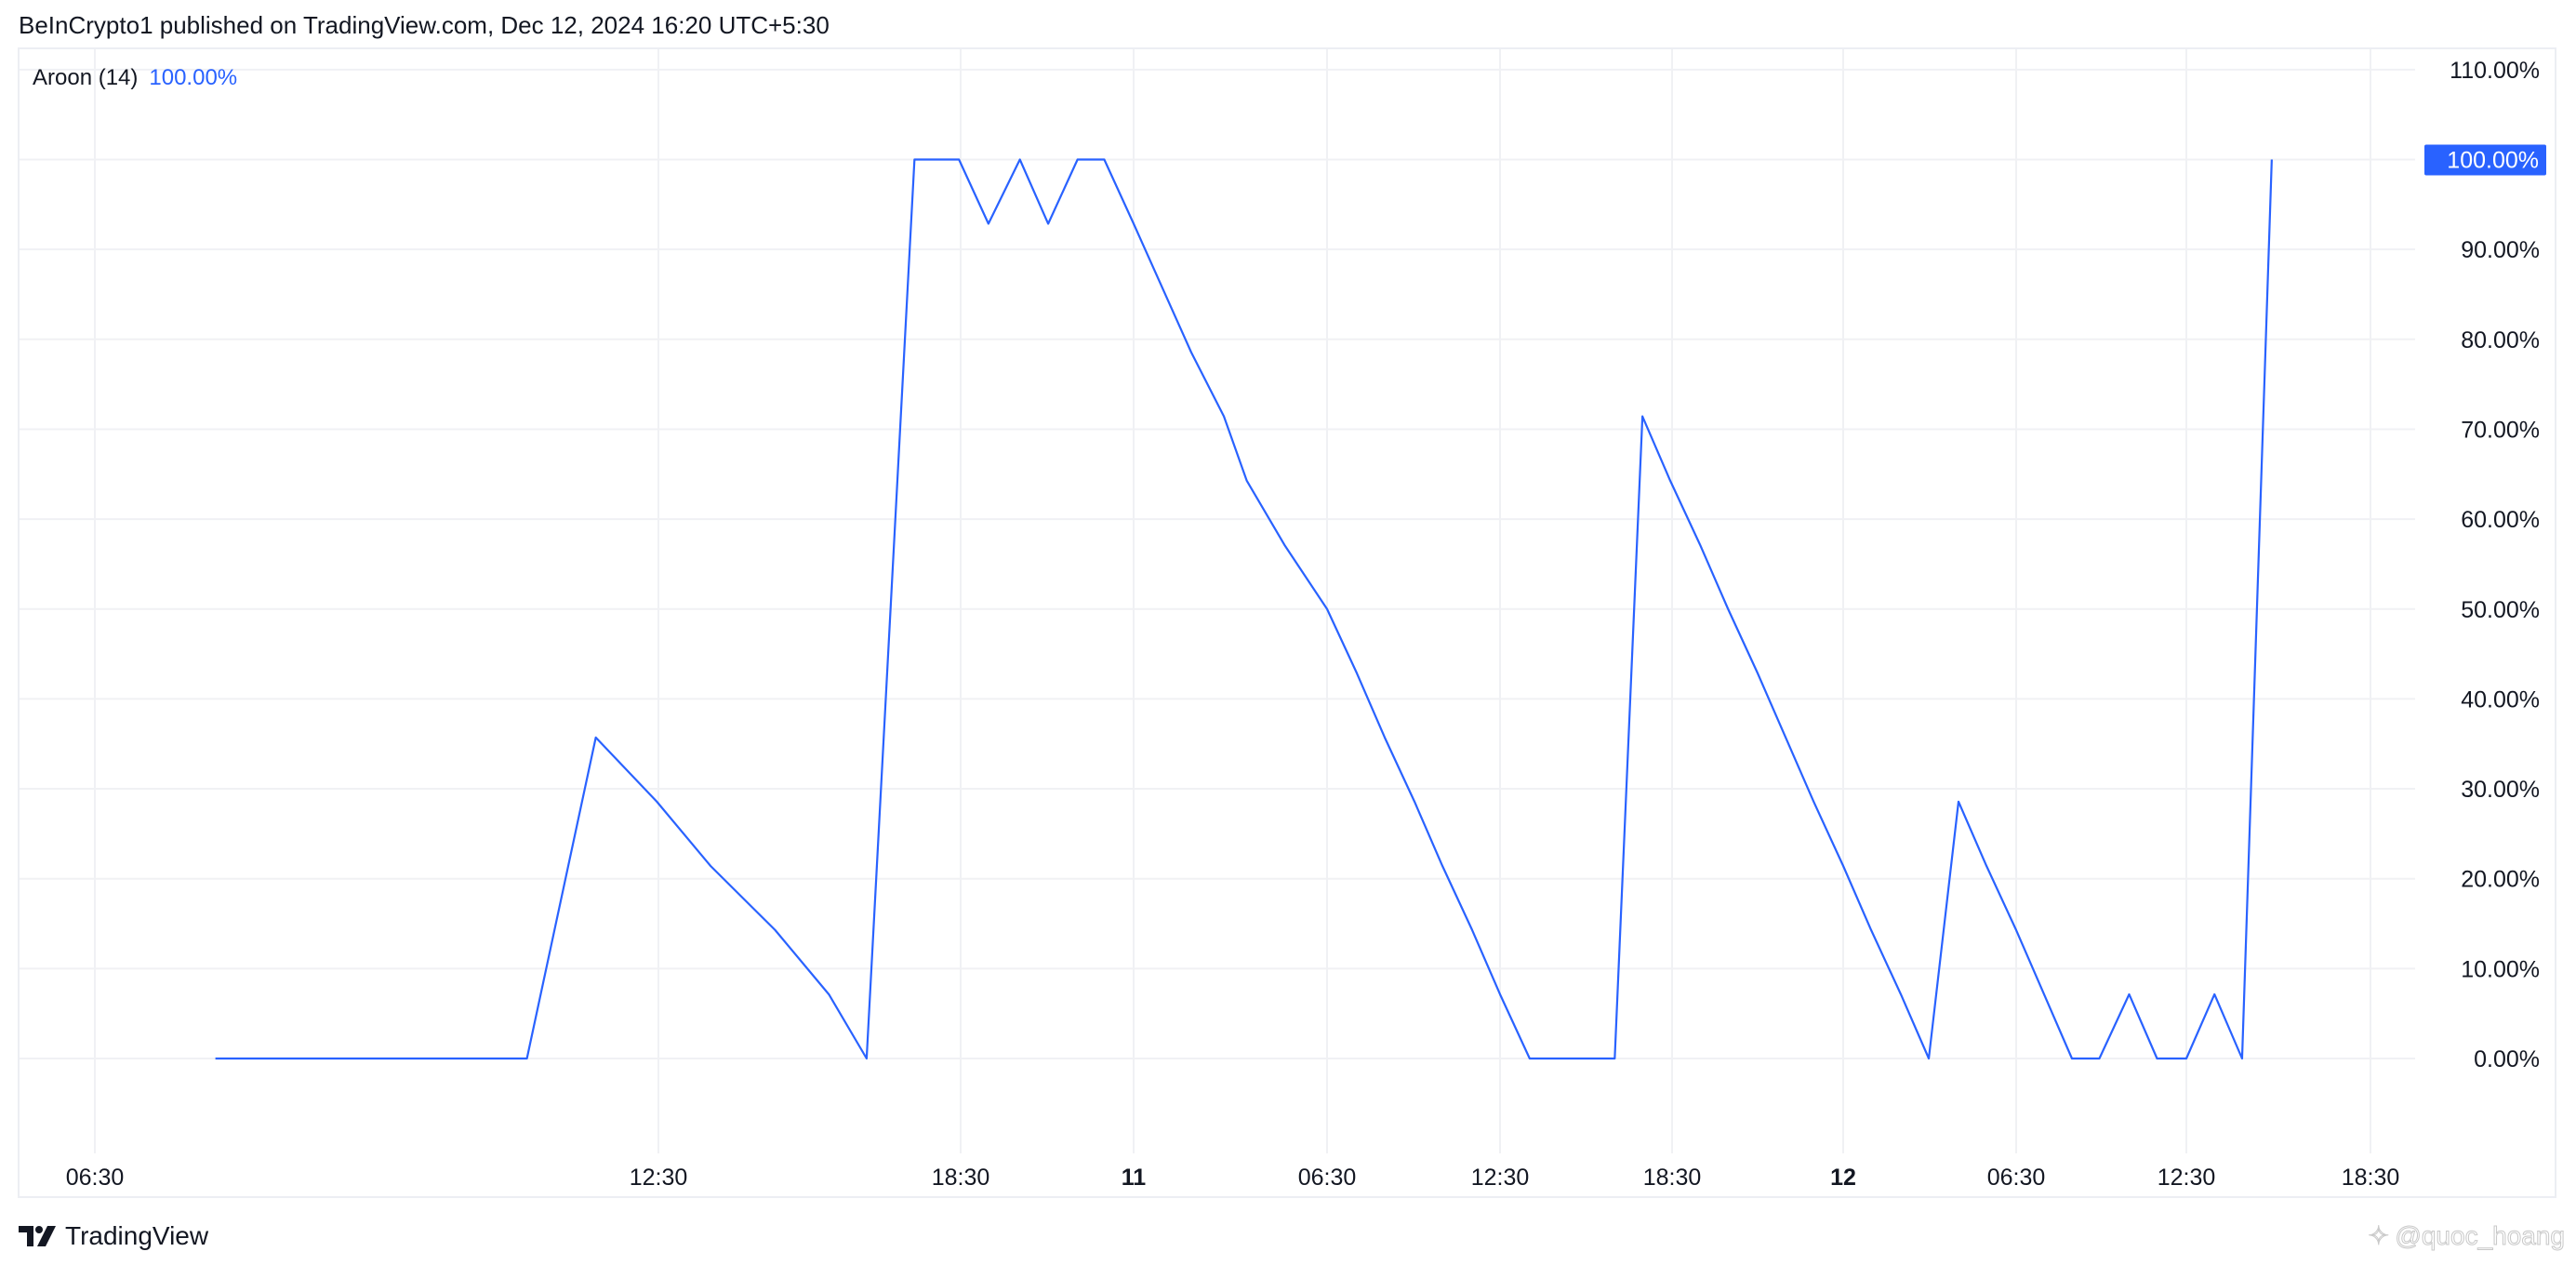 The image size is (2576, 1265). What do you see at coordinates (2500, 790) in the screenshot?
I see `y-tick-label: 30.00%` at bounding box center [2500, 790].